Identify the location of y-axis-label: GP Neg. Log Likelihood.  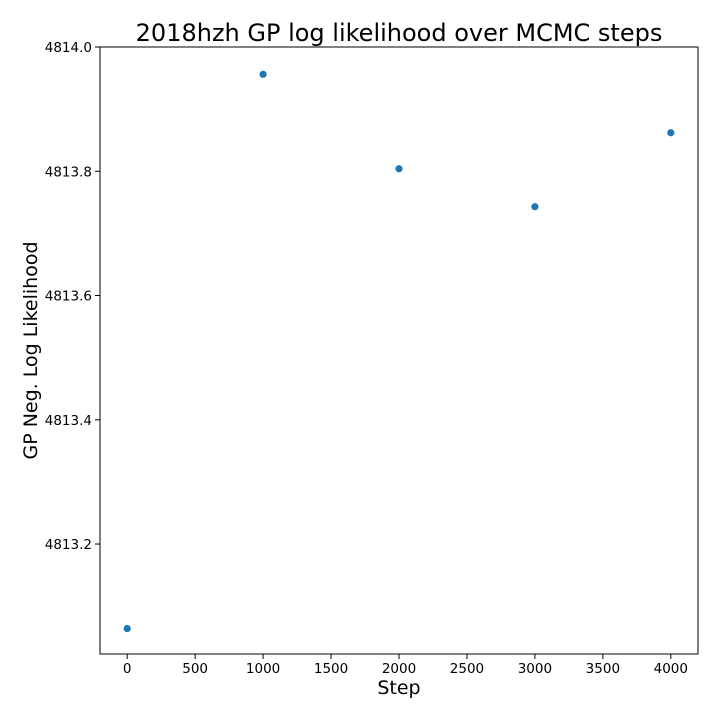
(31, 350).